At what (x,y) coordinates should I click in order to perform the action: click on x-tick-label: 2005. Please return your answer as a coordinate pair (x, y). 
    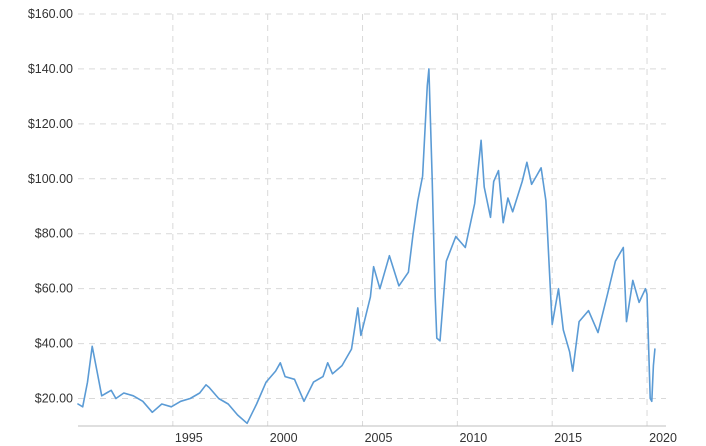
    Looking at the image, I should click on (379, 438).